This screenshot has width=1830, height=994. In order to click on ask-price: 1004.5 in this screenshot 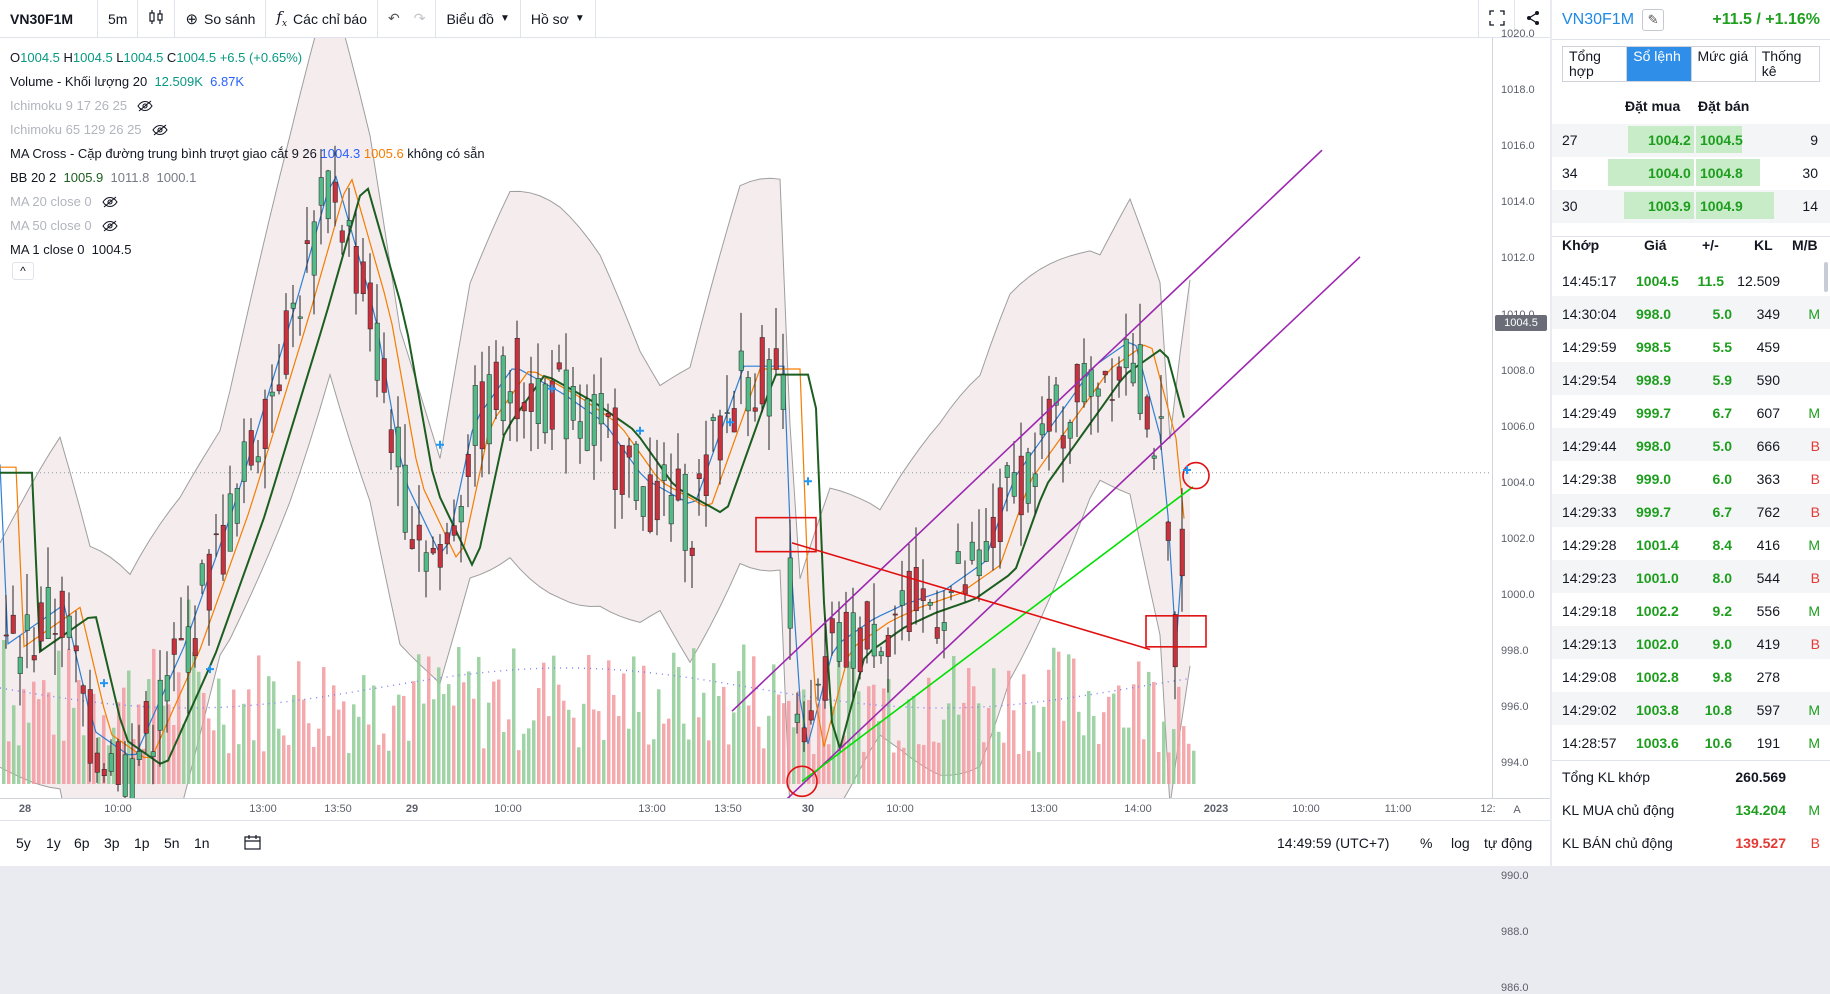, I will do `click(1721, 140)`.